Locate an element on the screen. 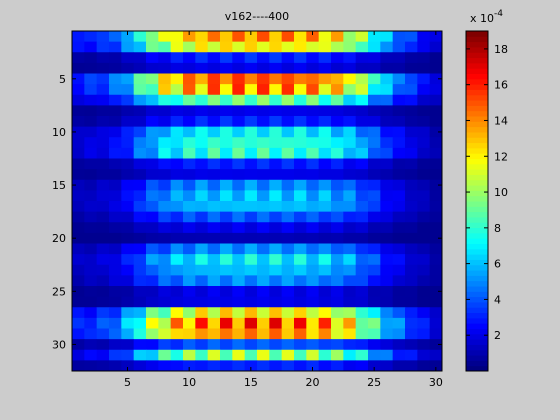  colorbar-frame is located at coordinates (477, 201).